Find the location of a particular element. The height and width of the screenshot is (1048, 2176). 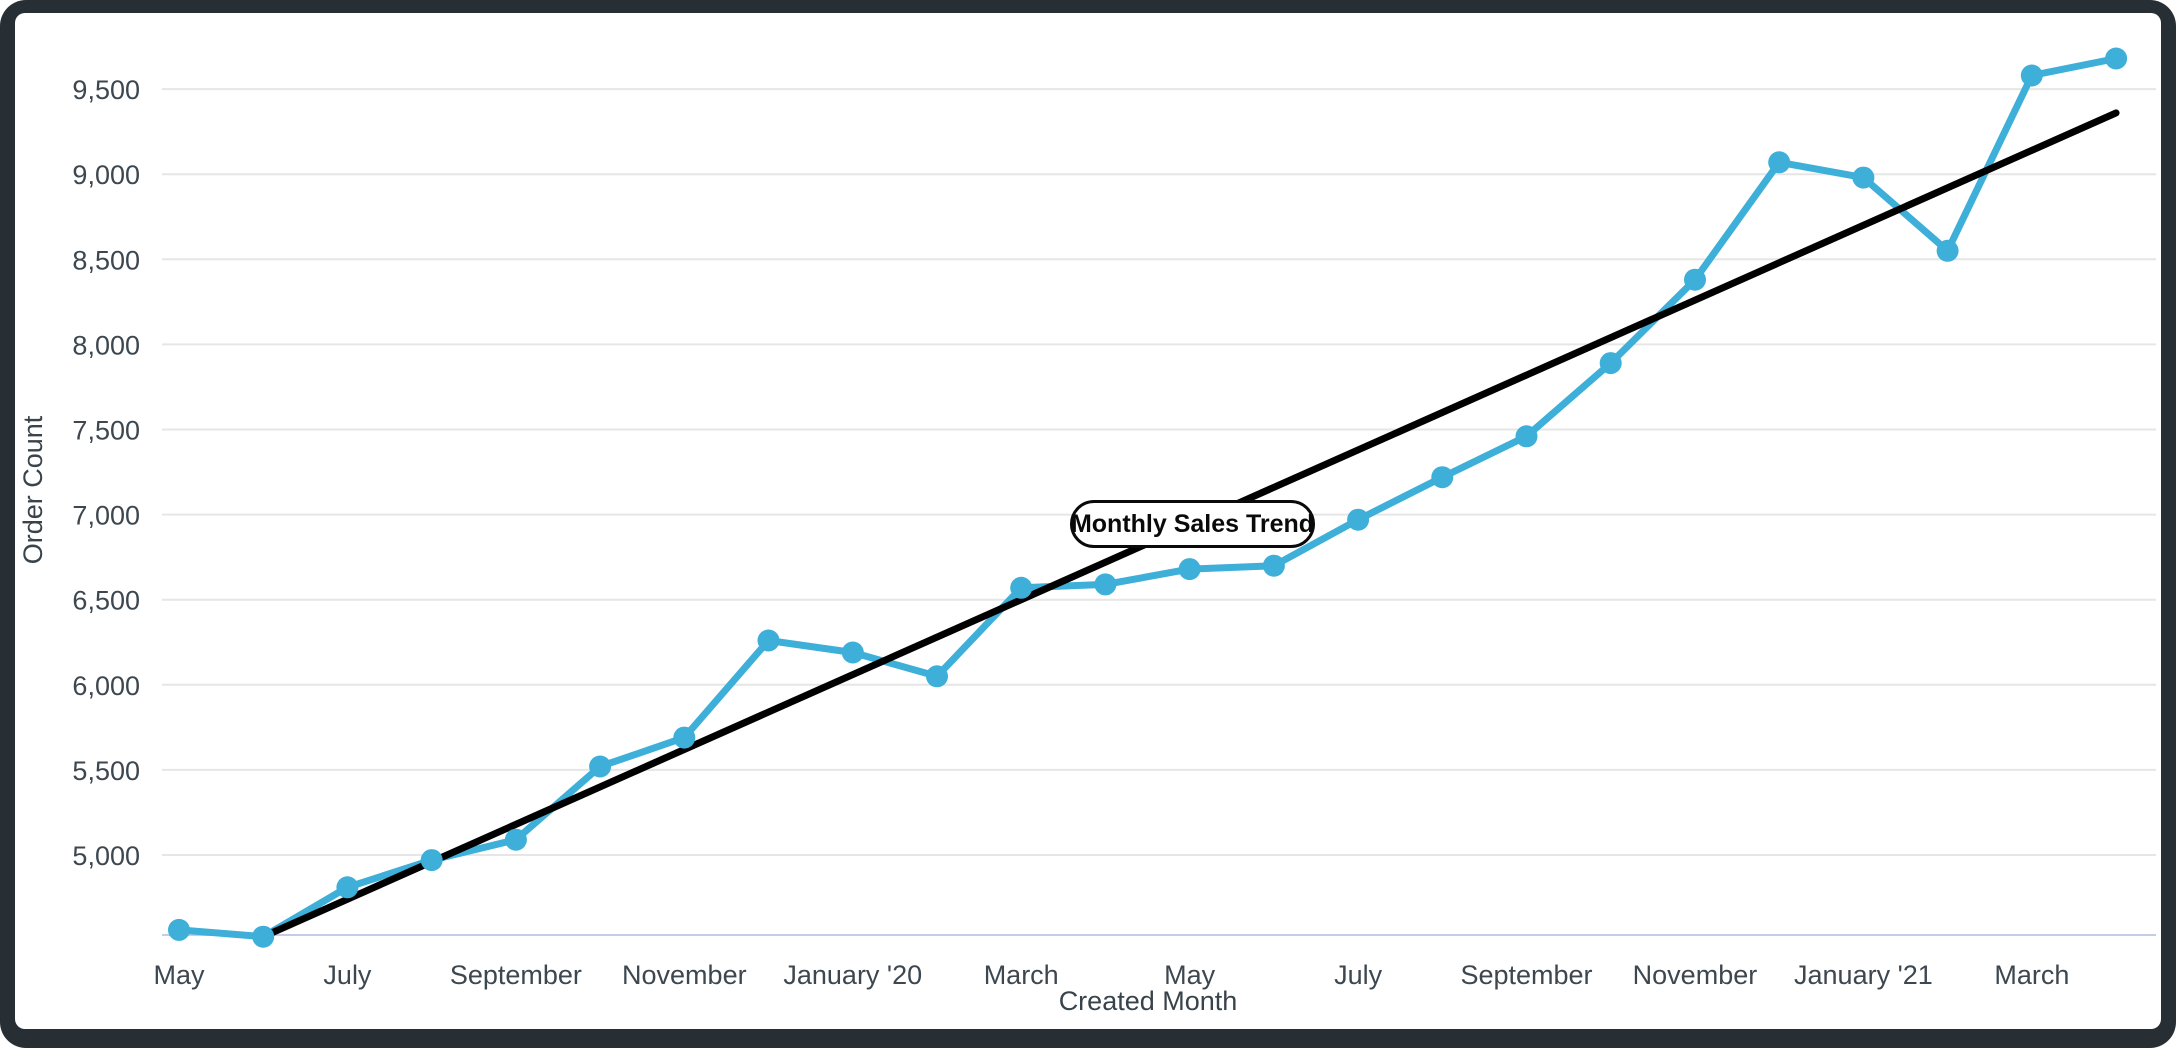

y-tick-label: 9,000 is located at coordinates (106, 175).